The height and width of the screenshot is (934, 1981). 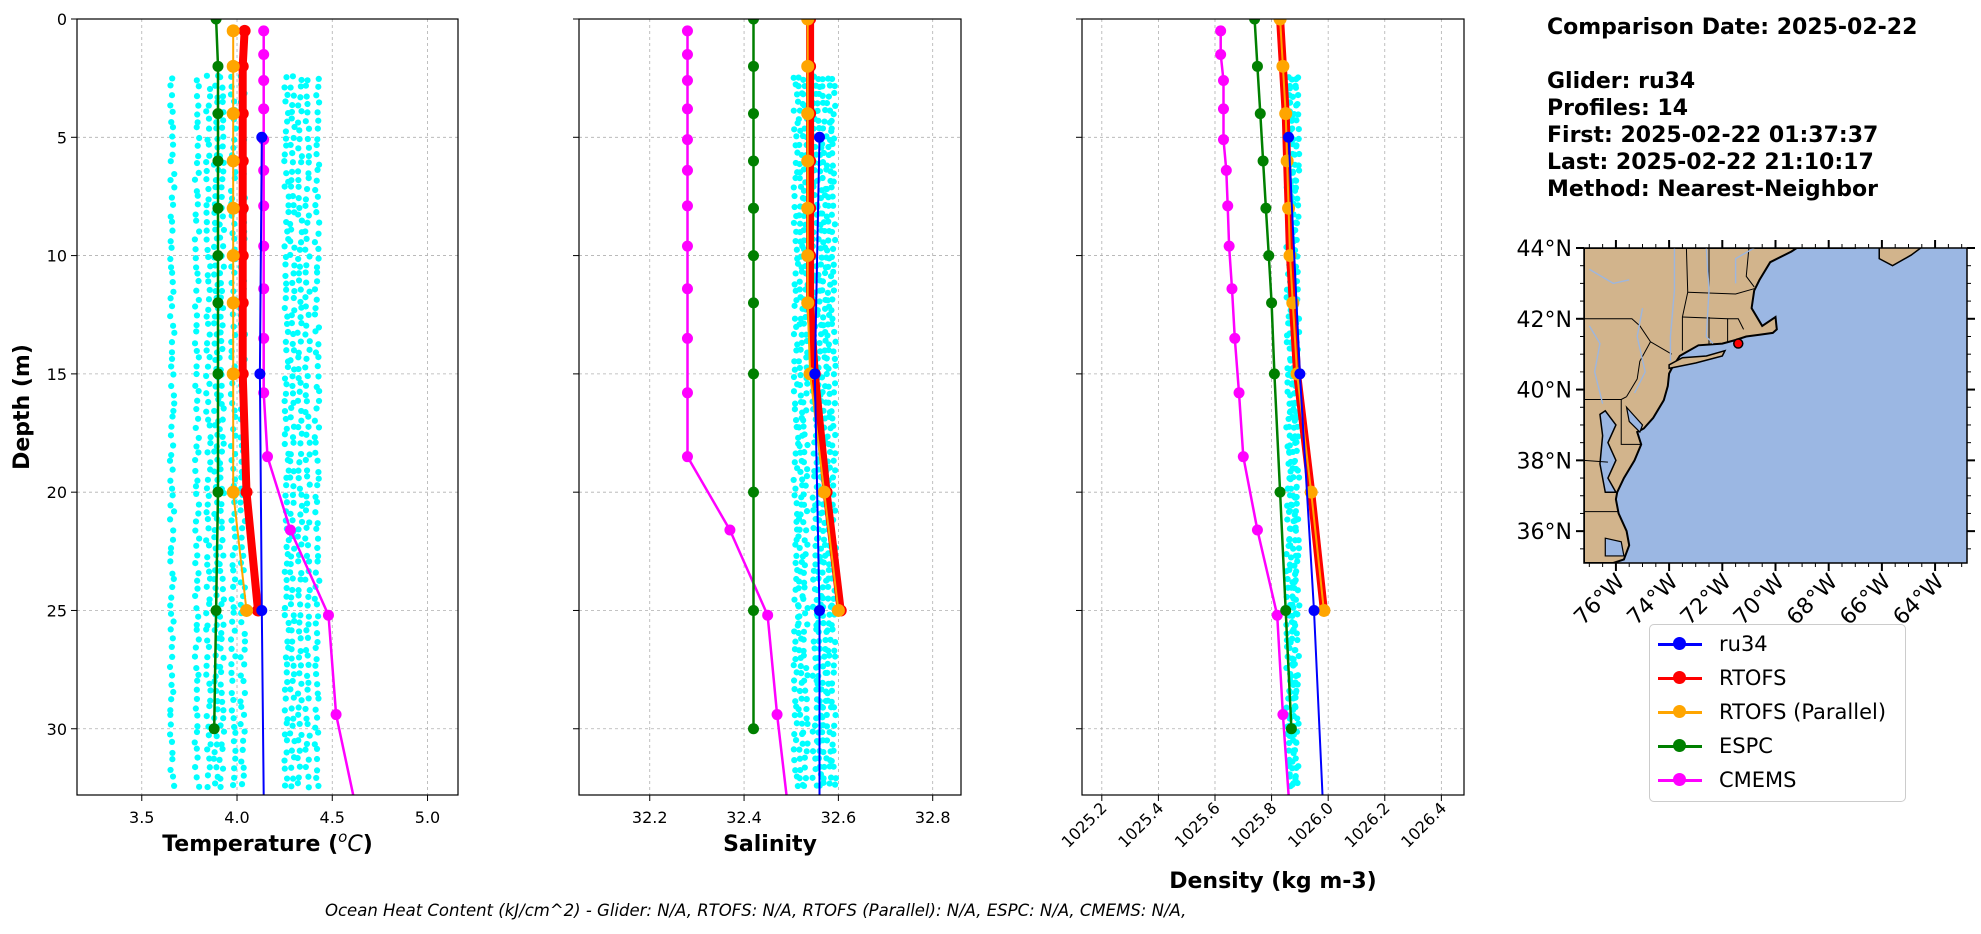 What do you see at coordinates (1273, 881) in the screenshot?
I see `x-axis-label: Density (kg m-3)` at bounding box center [1273, 881].